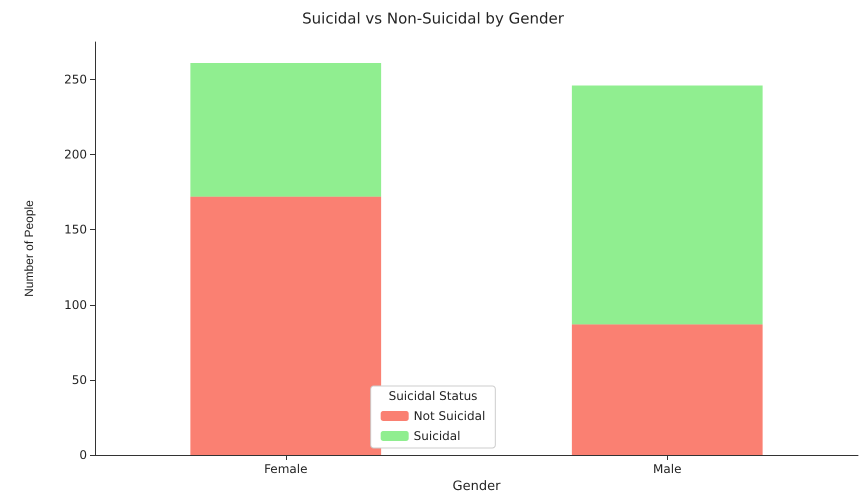 Image resolution: width=866 pixels, height=500 pixels. I want to click on y-tick-label: 150, so click(75, 229).